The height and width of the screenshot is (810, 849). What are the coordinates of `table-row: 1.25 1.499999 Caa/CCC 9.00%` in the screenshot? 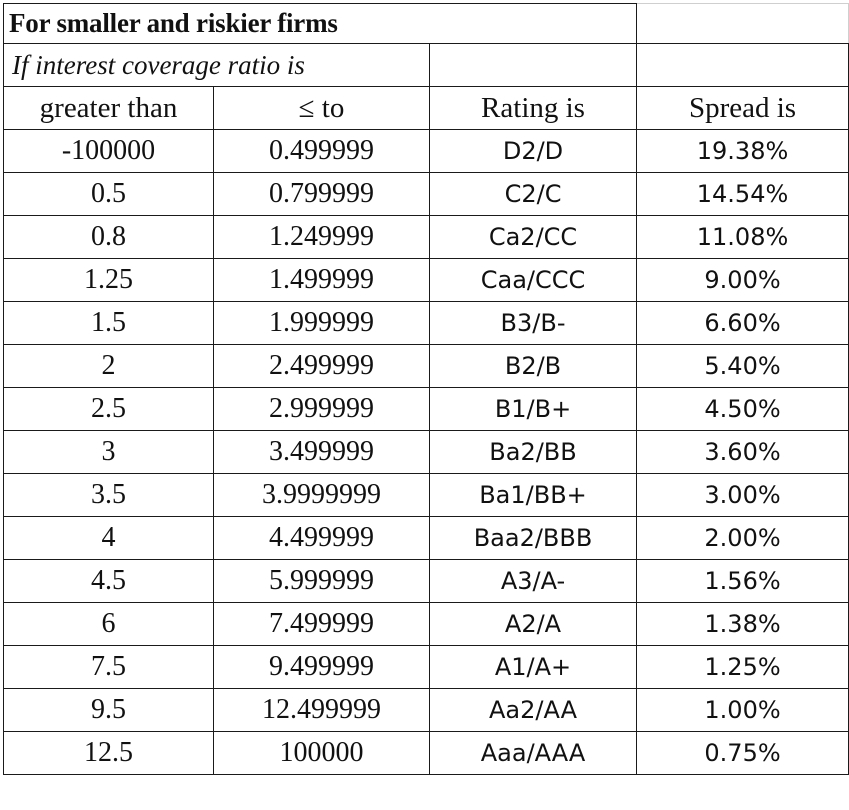 It's located at (426, 280).